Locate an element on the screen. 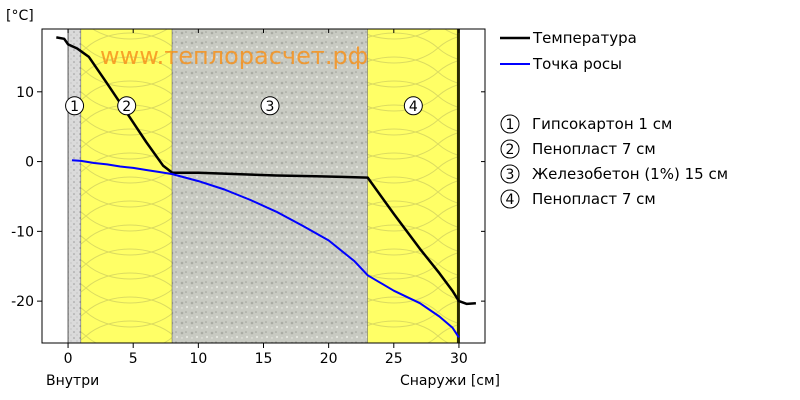 This screenshot has width=800, height=400. layer-number-text: 3 is located at coordinates (270, 107).